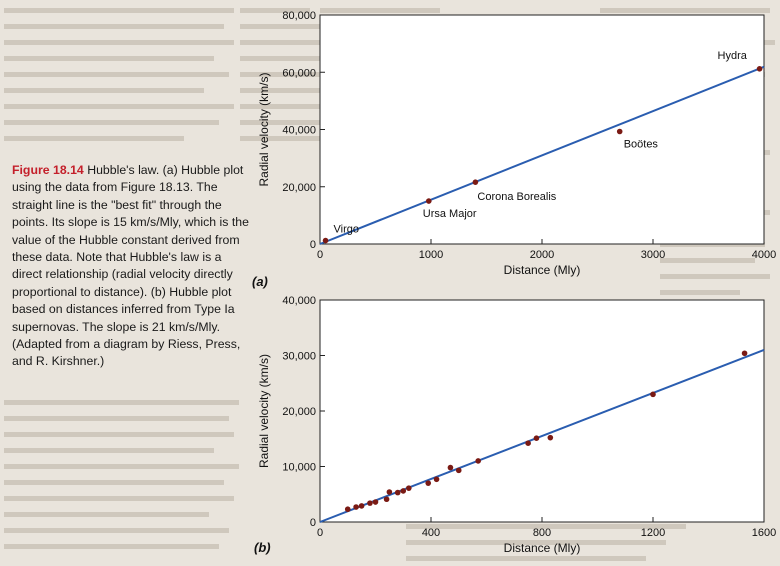 Image resolution: width=780 pixels, height=566 pixels. Describe the element at coordinates (299, 357) in the screenshot. I see `y-tick-label: 30,000` at that location.